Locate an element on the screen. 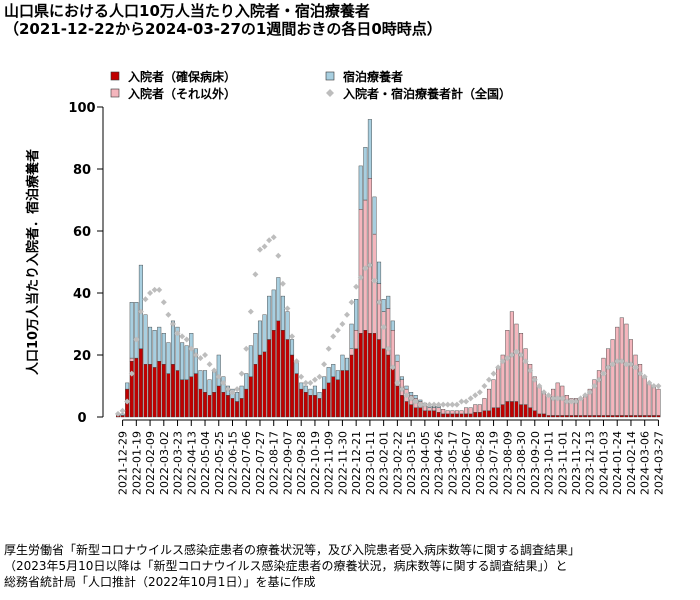 This screenshot has width=700, height=600. y-tick-label: 40 is located at coordinates (82, 294).